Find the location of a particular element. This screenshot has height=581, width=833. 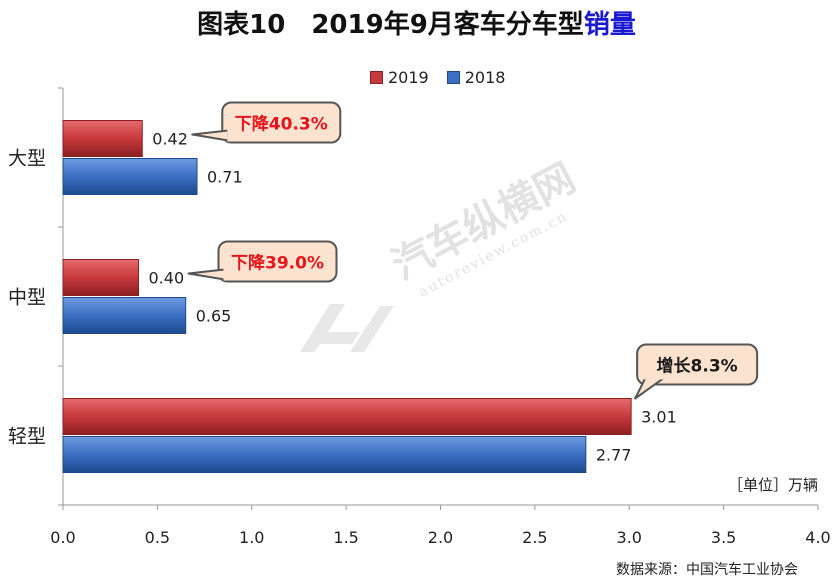

x-tick-label: 4.0 is located at coordinates (817, 537).